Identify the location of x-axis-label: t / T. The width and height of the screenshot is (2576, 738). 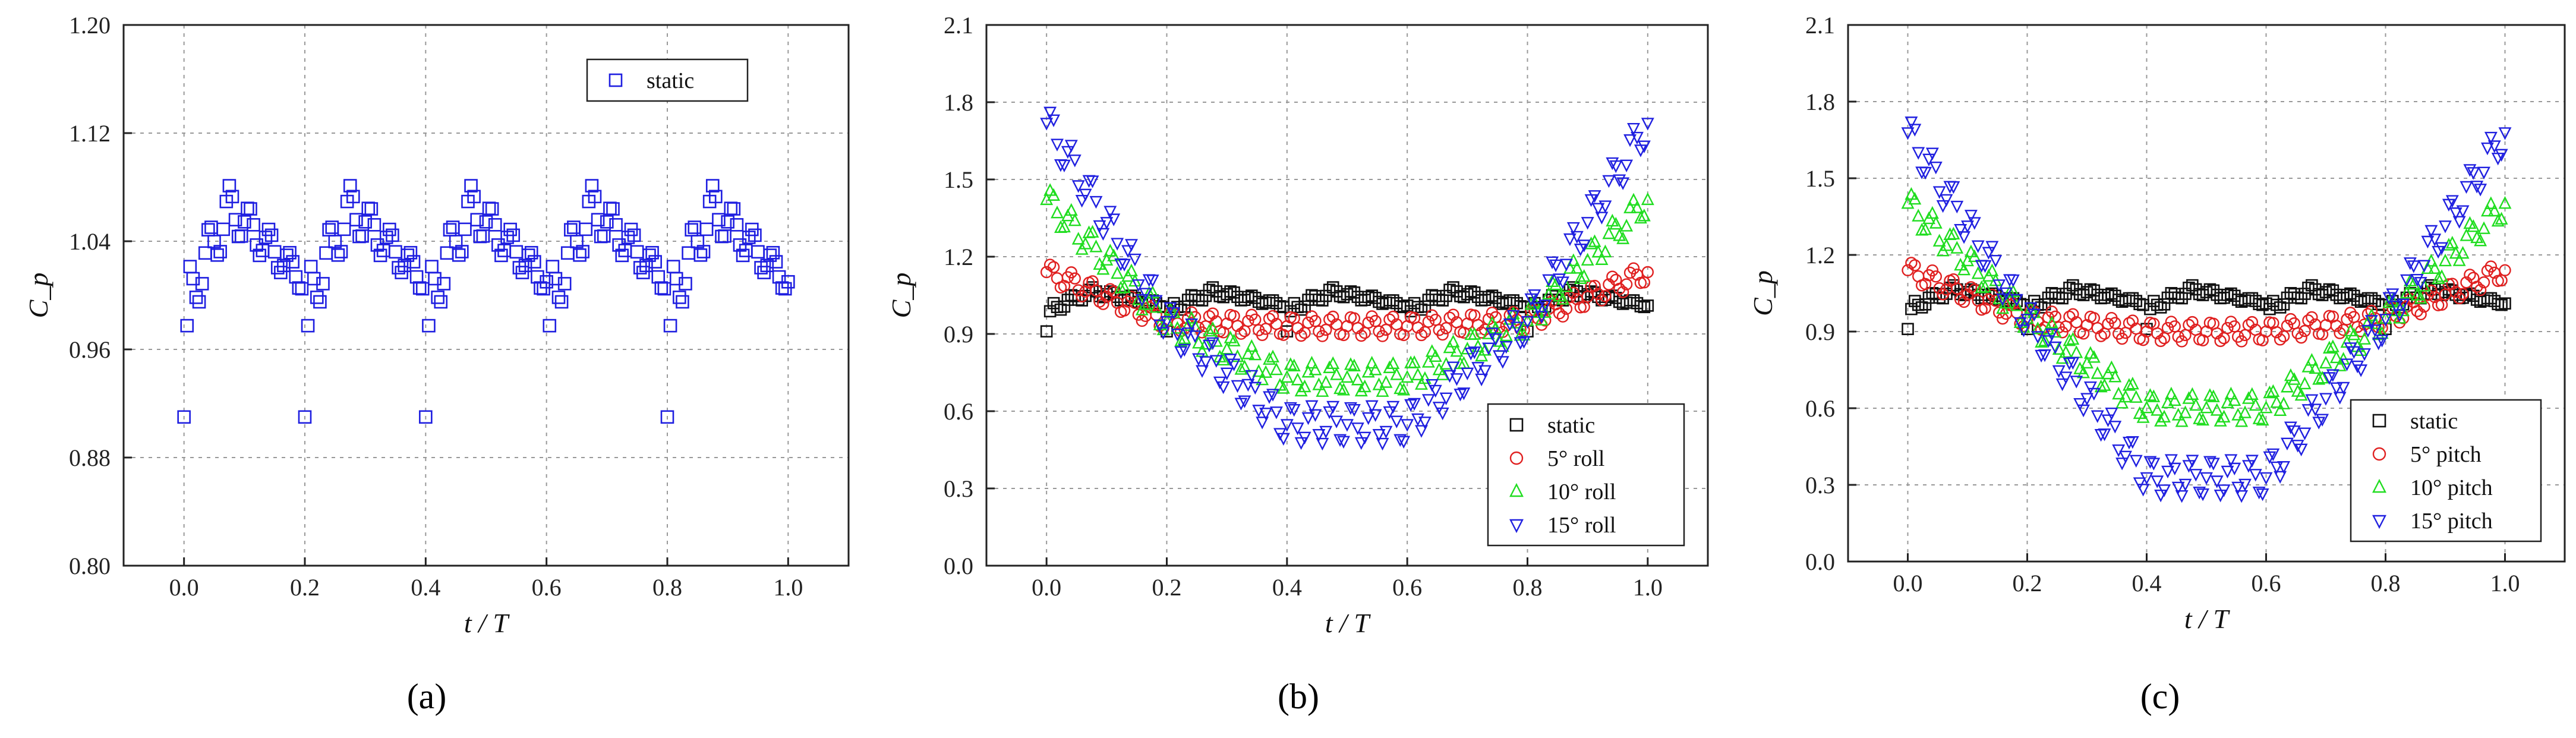
(2208, 619).